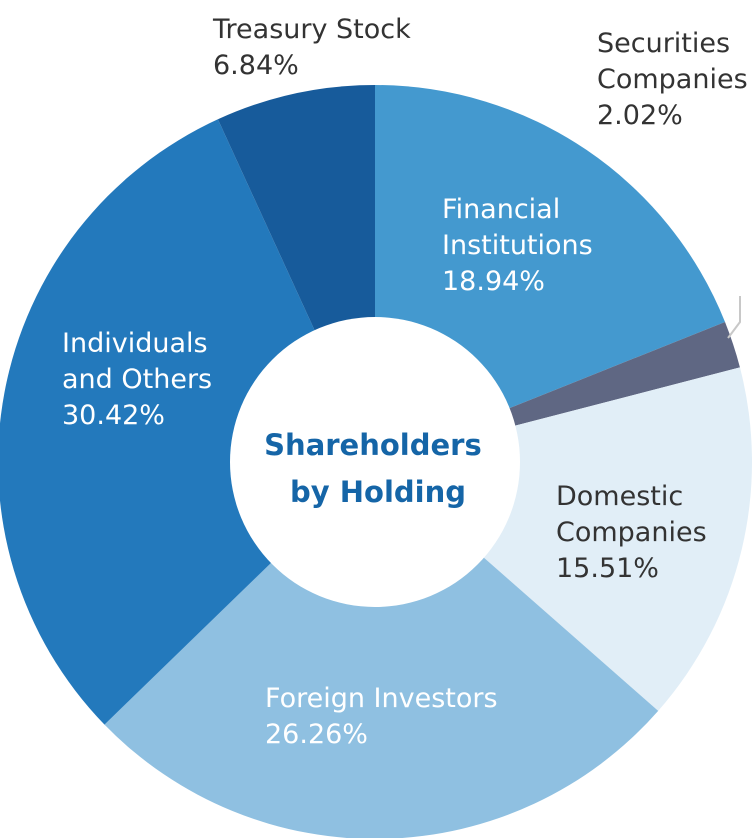 The height and width of the screenshot is (838, 754). I want to click on center-title-line-2: by Holding, so click(378, 492).